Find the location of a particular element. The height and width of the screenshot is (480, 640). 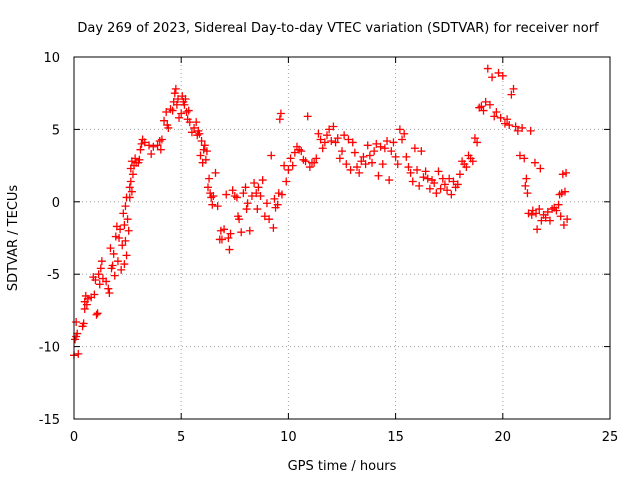

y-tick-label: 0 is located at coordinates (56, 203).